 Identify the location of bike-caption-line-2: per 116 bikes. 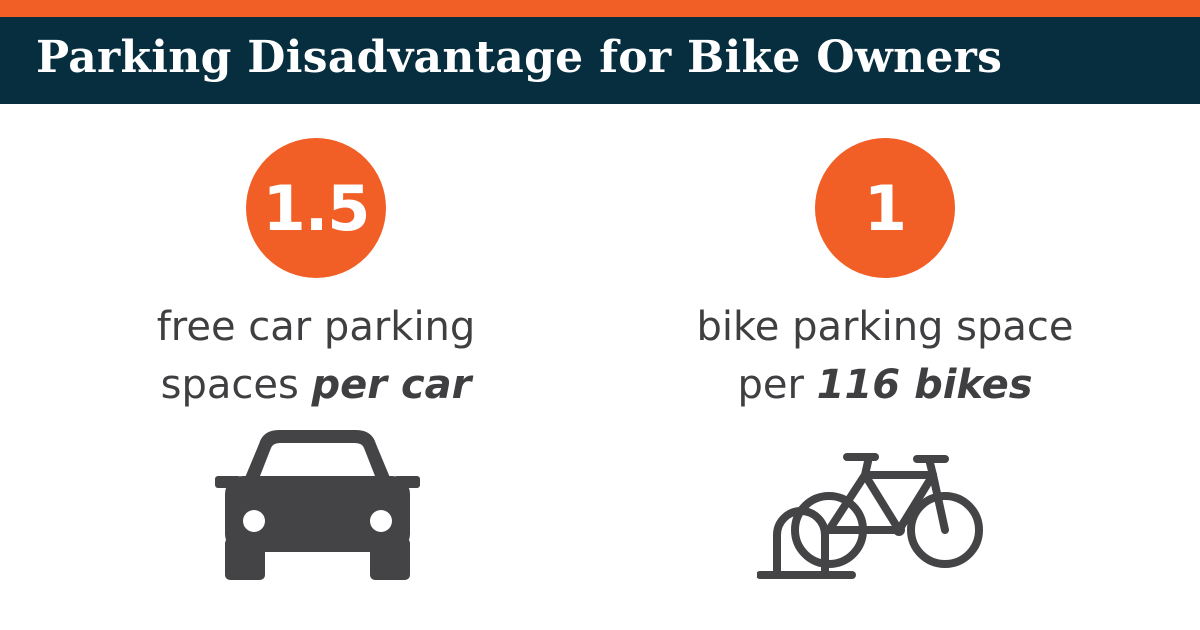
(885, 385).